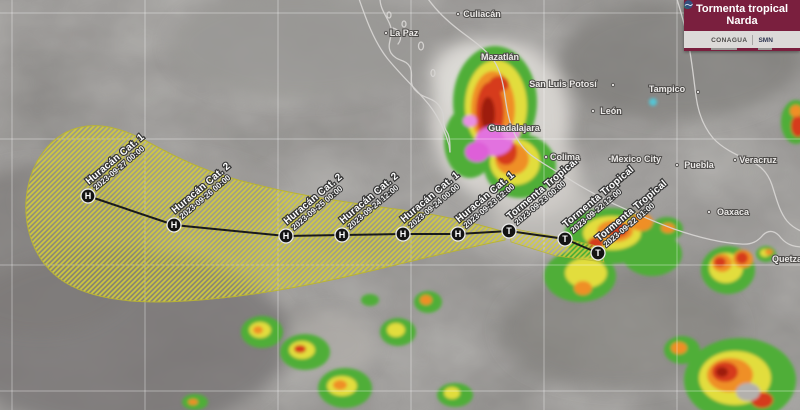 The height and width of the screenshot is (410, 800). What do you see at coordinates (636, 159) in the screenshot?
I see `city-label: Mexico City` at bounding box center [636, 159].